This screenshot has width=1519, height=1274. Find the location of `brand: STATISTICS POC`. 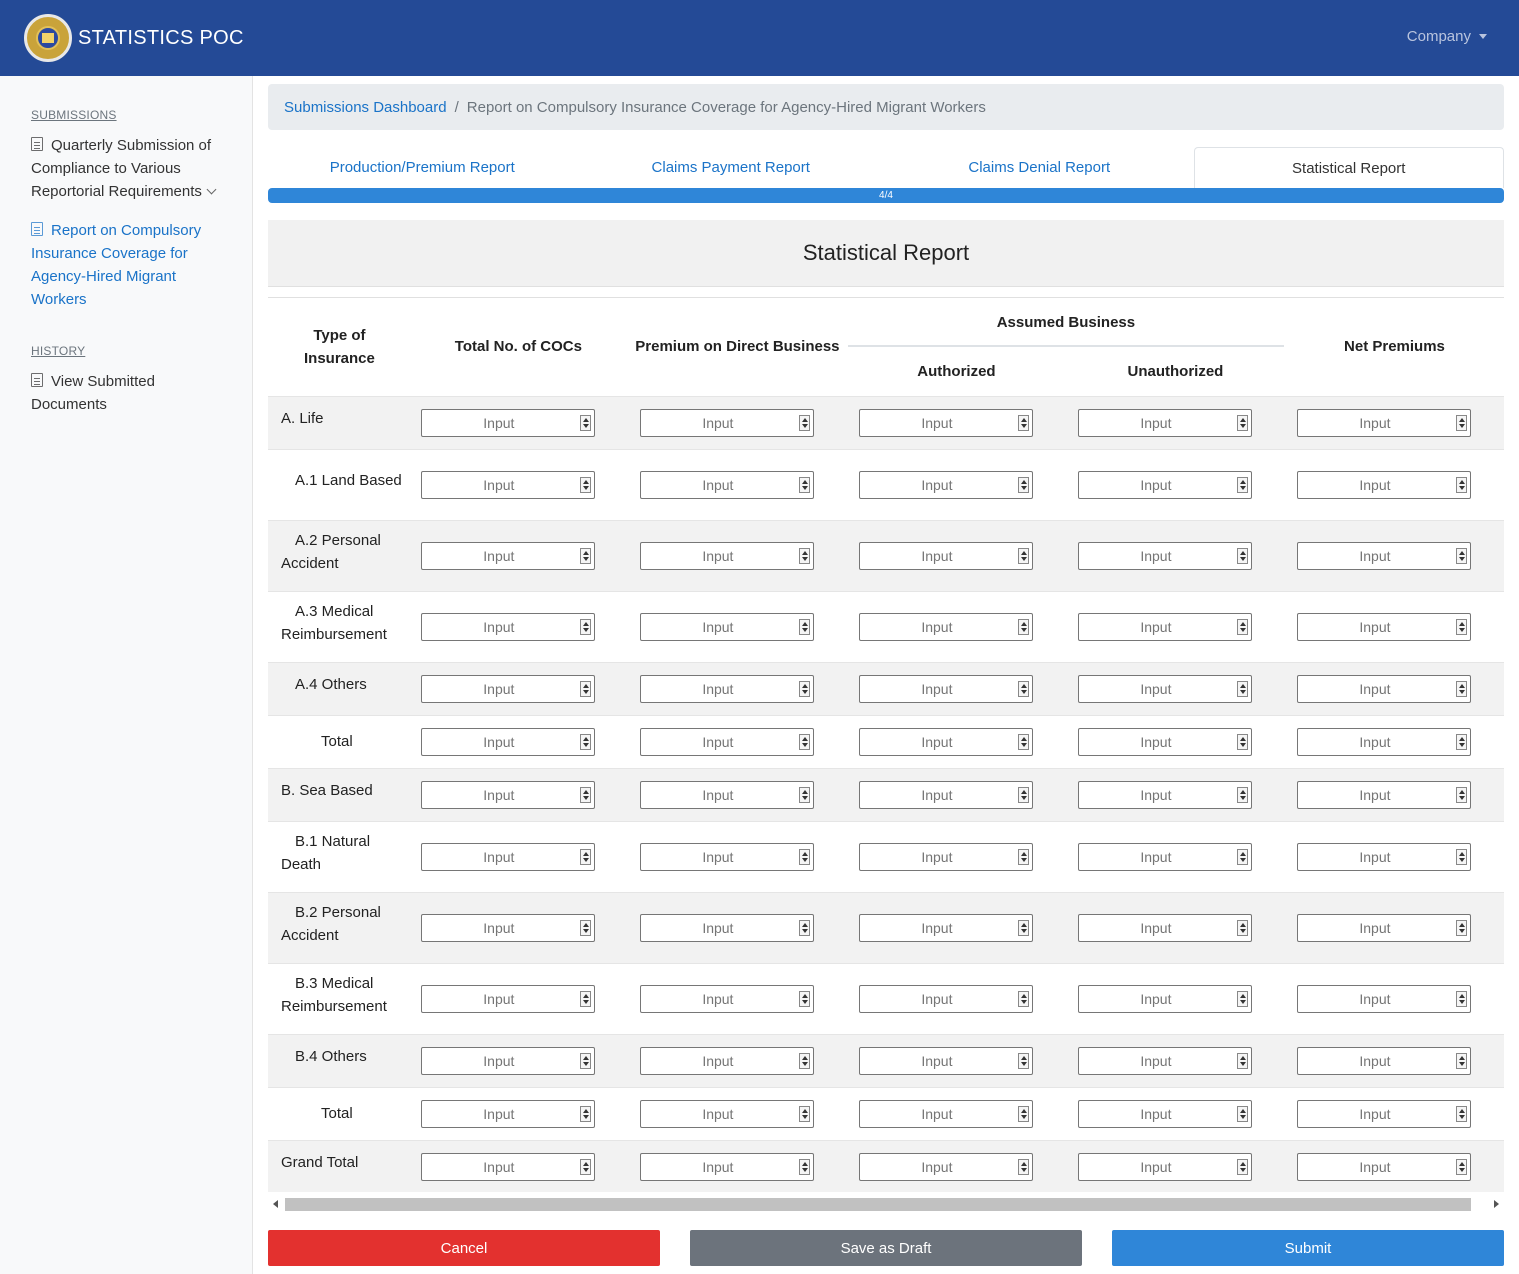

brand: STATISTICS POC is located at coordinates (134, 38).